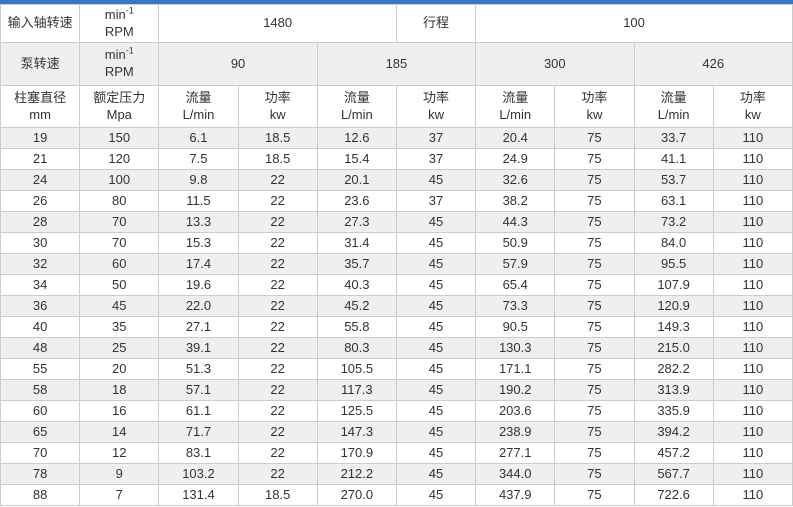  What do you see at coordinates (673, 159) in the screenshot?
I see `table-cell: 41.1` at bounding box center [673, 159].